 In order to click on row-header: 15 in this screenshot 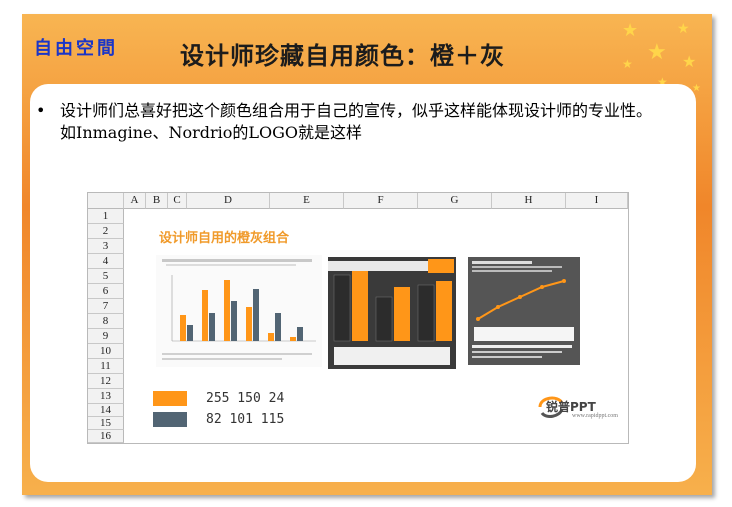, I will do `click(106, 423)`.